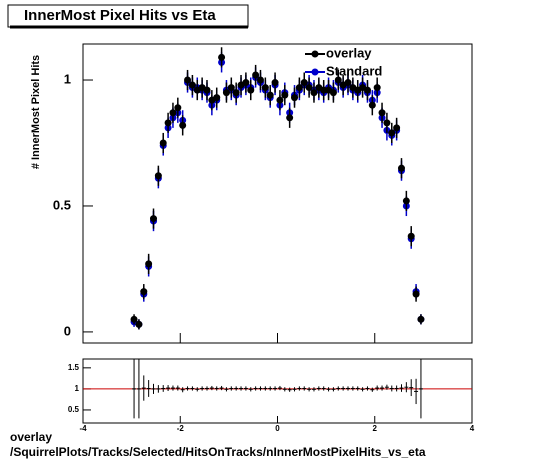  Describe the element at coordinates (120, 15) in the screenshot. I see `chart-title: InnerMost Pixel Hits vs Eta` at that location.